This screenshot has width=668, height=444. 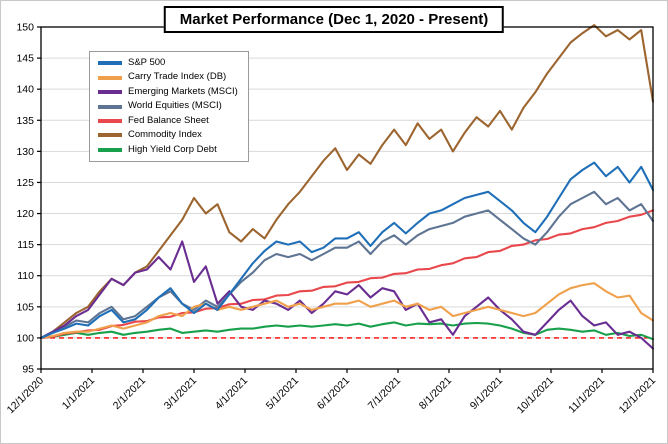 What do you see at coordinates (25, 245) in the screenshot?
I see `y-tick-label: 115` at bounding box center [25, 245].